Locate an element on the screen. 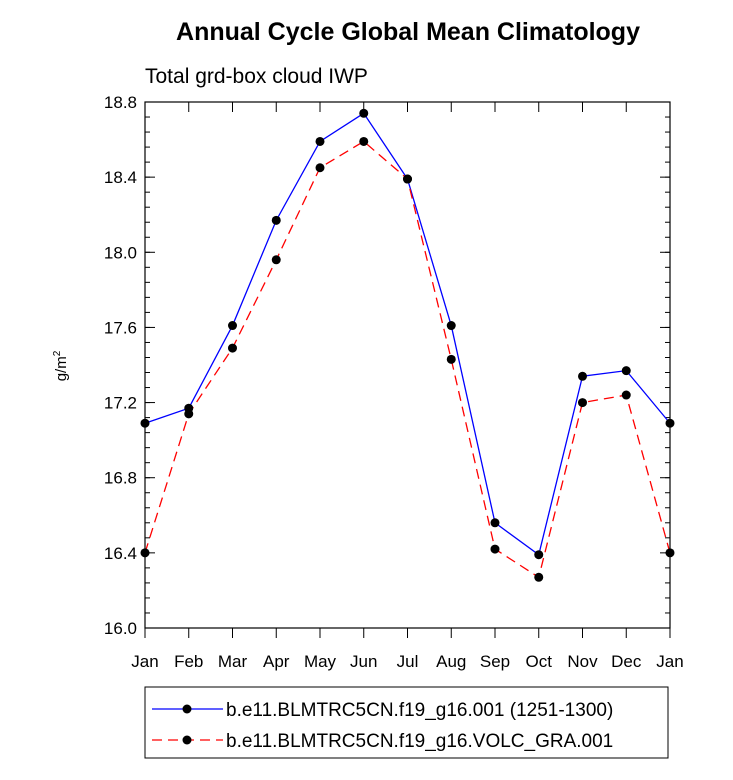 This screenshot has width=733, height=780. y-tick-label-2: 16.8 is located at coordinates (120, 478).